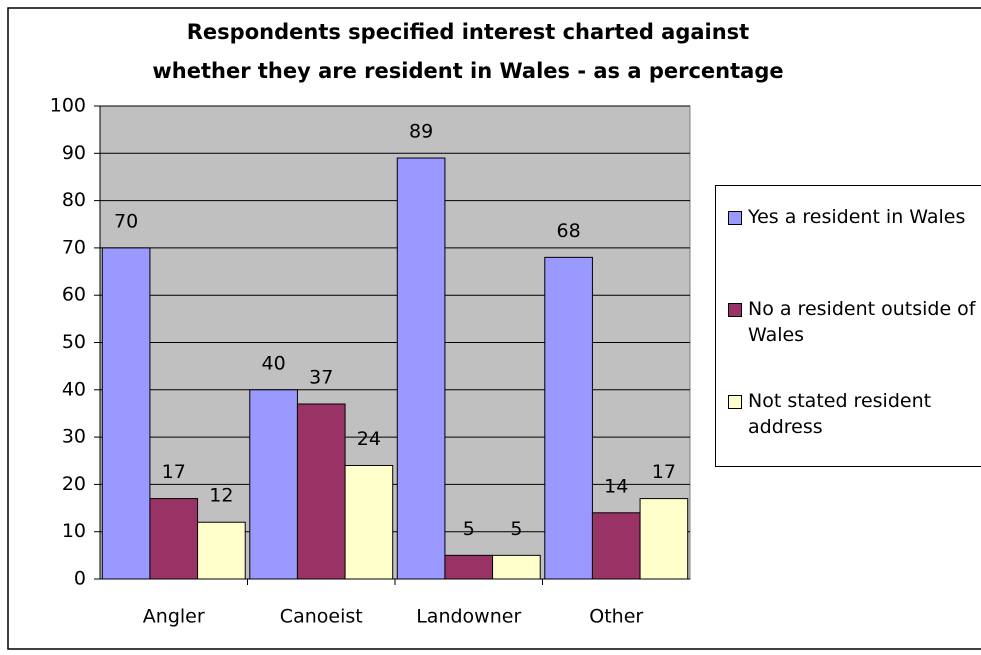 The height and width of the screenshot is (655, 981). I want to click on y-tick-label: 20, so click(74, 484).